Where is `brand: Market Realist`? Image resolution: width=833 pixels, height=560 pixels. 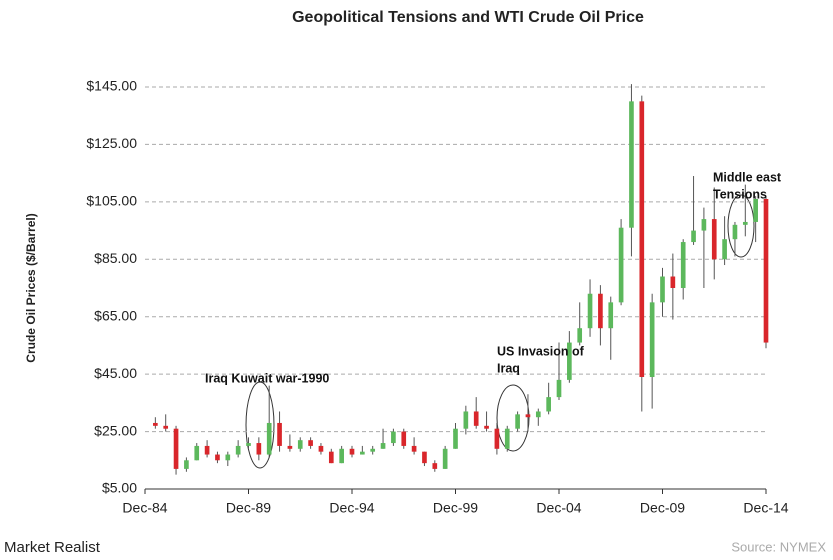
brand: Market Realist is located at coordinates (52, 547).